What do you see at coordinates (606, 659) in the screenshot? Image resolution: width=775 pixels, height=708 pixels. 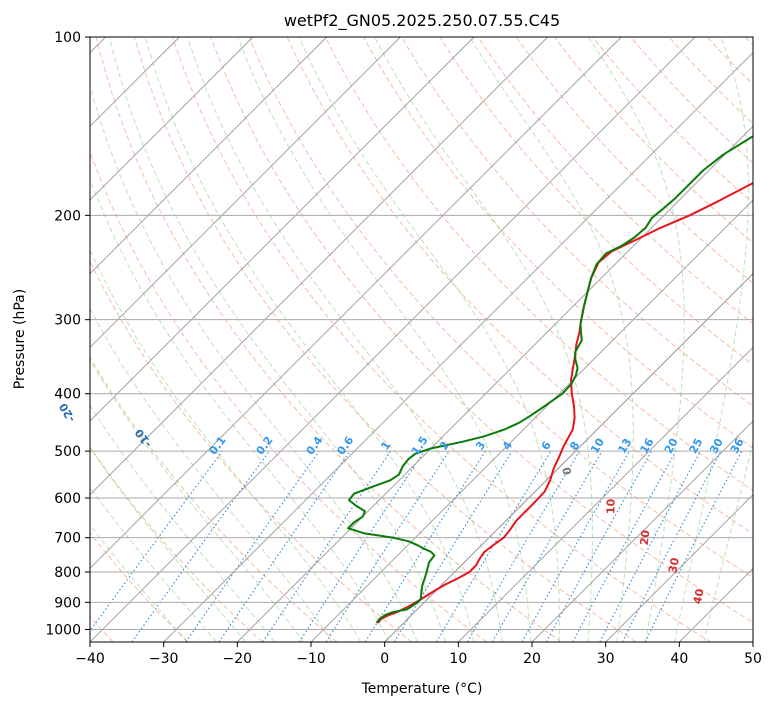 I see `x-tick-label: 30` at bounding box center [606, 659].